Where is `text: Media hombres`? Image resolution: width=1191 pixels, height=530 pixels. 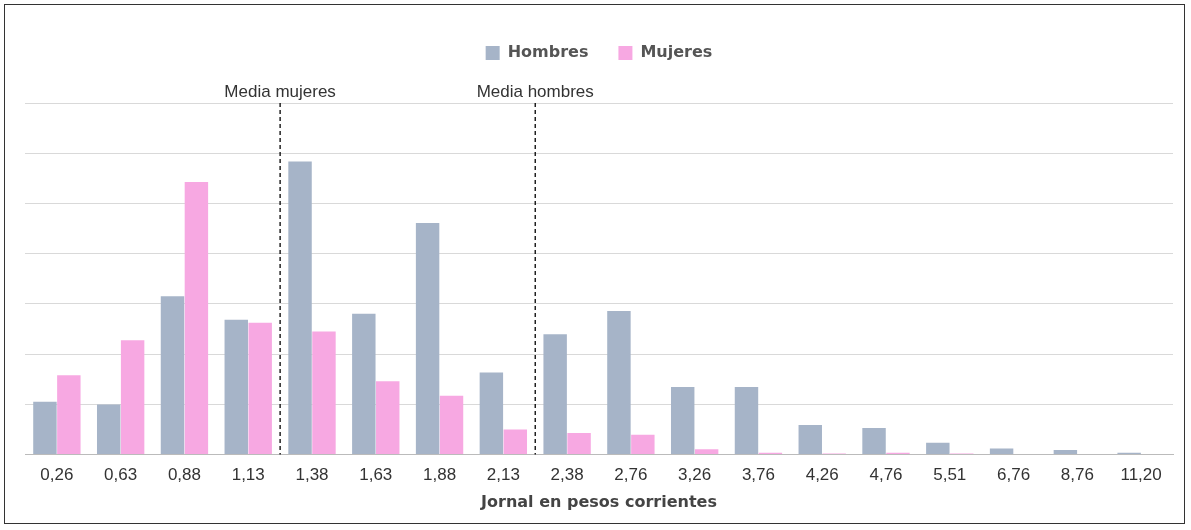
text: Media hombres is located at coordinates (535, 92).